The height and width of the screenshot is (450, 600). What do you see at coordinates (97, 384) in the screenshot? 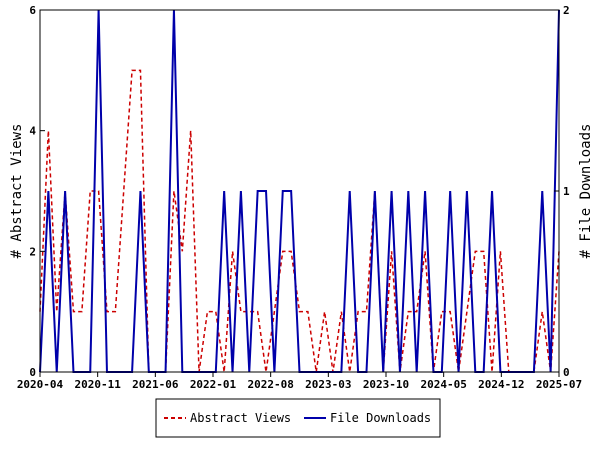
I see `x-tick-label: 2020-11` at bounding box center [97, 384].